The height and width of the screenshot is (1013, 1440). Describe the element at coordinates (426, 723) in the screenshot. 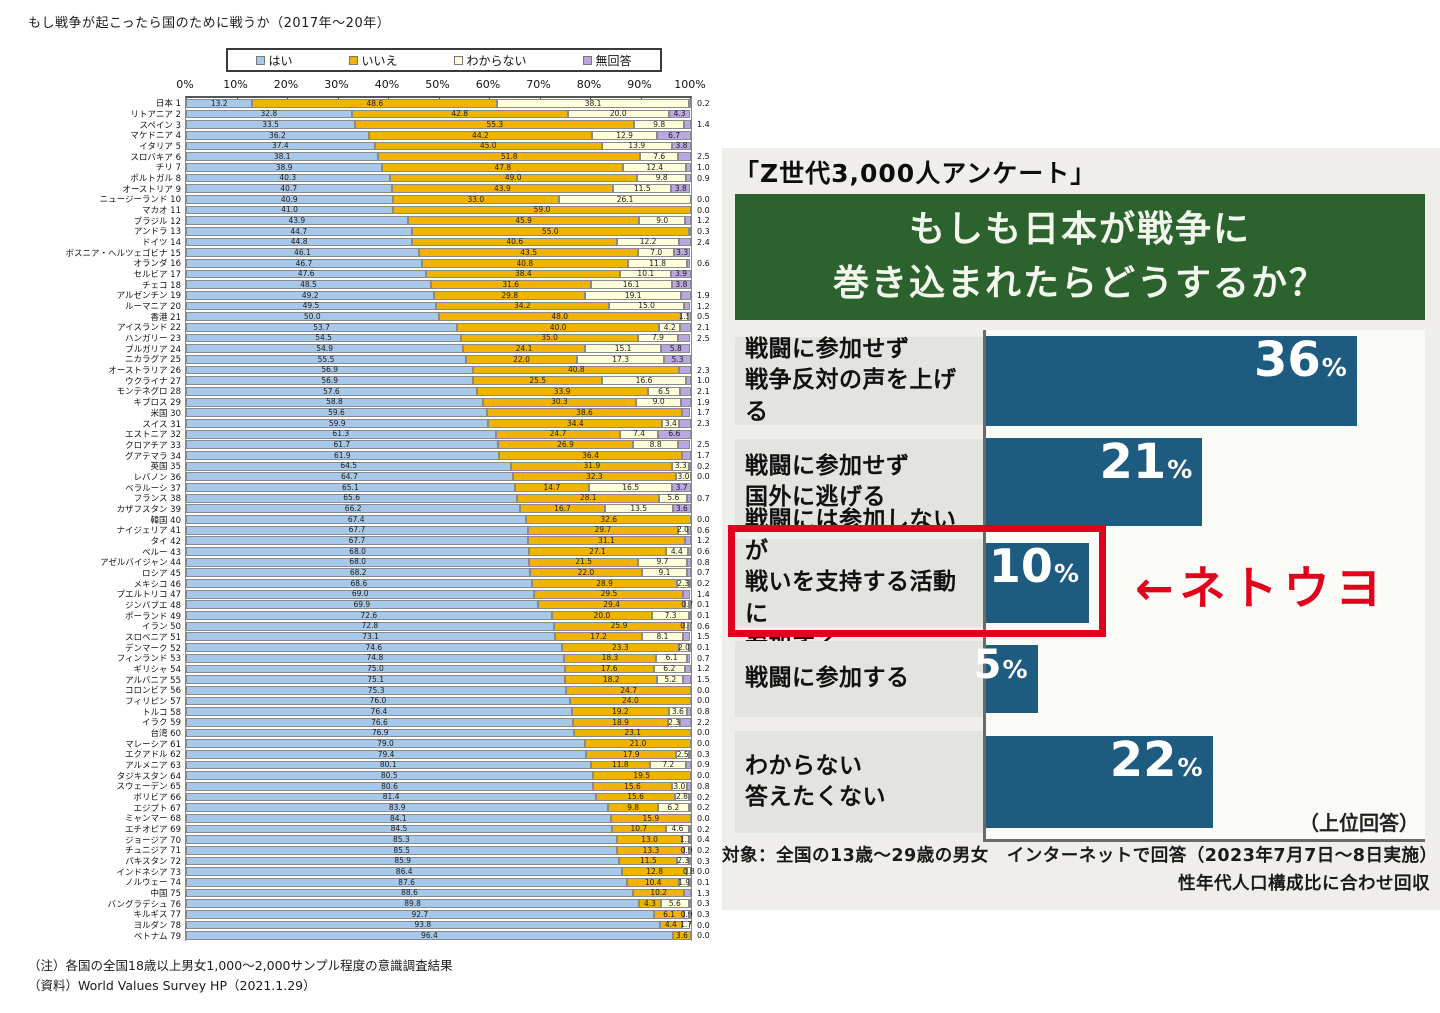

I see `country-row: イラク 59 76.6 18.9 2.3 2.2` at that location.